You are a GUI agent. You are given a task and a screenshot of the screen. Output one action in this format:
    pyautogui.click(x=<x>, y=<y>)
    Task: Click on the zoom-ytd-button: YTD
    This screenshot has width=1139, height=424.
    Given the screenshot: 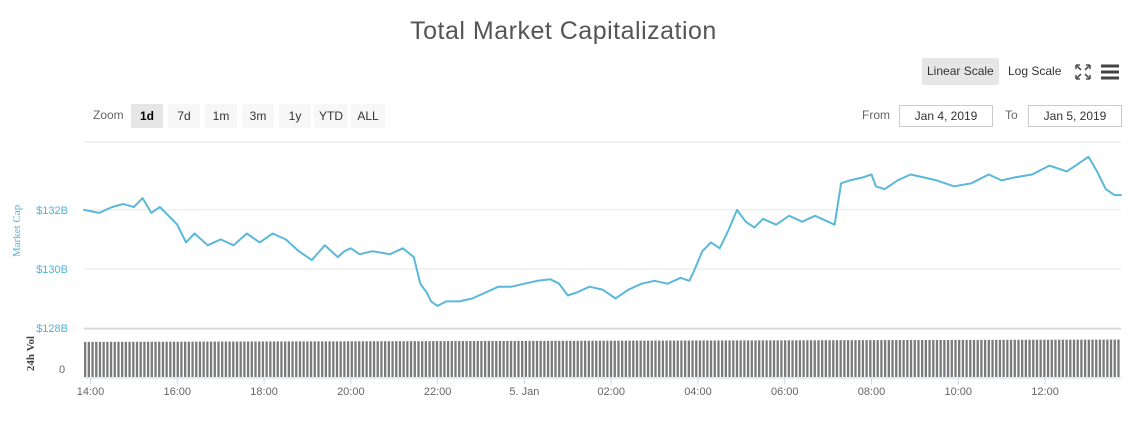 What is the action you would take?
    pyautogui.click(x=331, y=116)
    